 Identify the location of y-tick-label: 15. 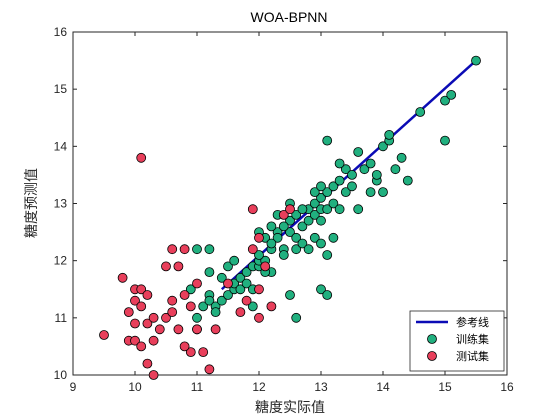
(61, 89).